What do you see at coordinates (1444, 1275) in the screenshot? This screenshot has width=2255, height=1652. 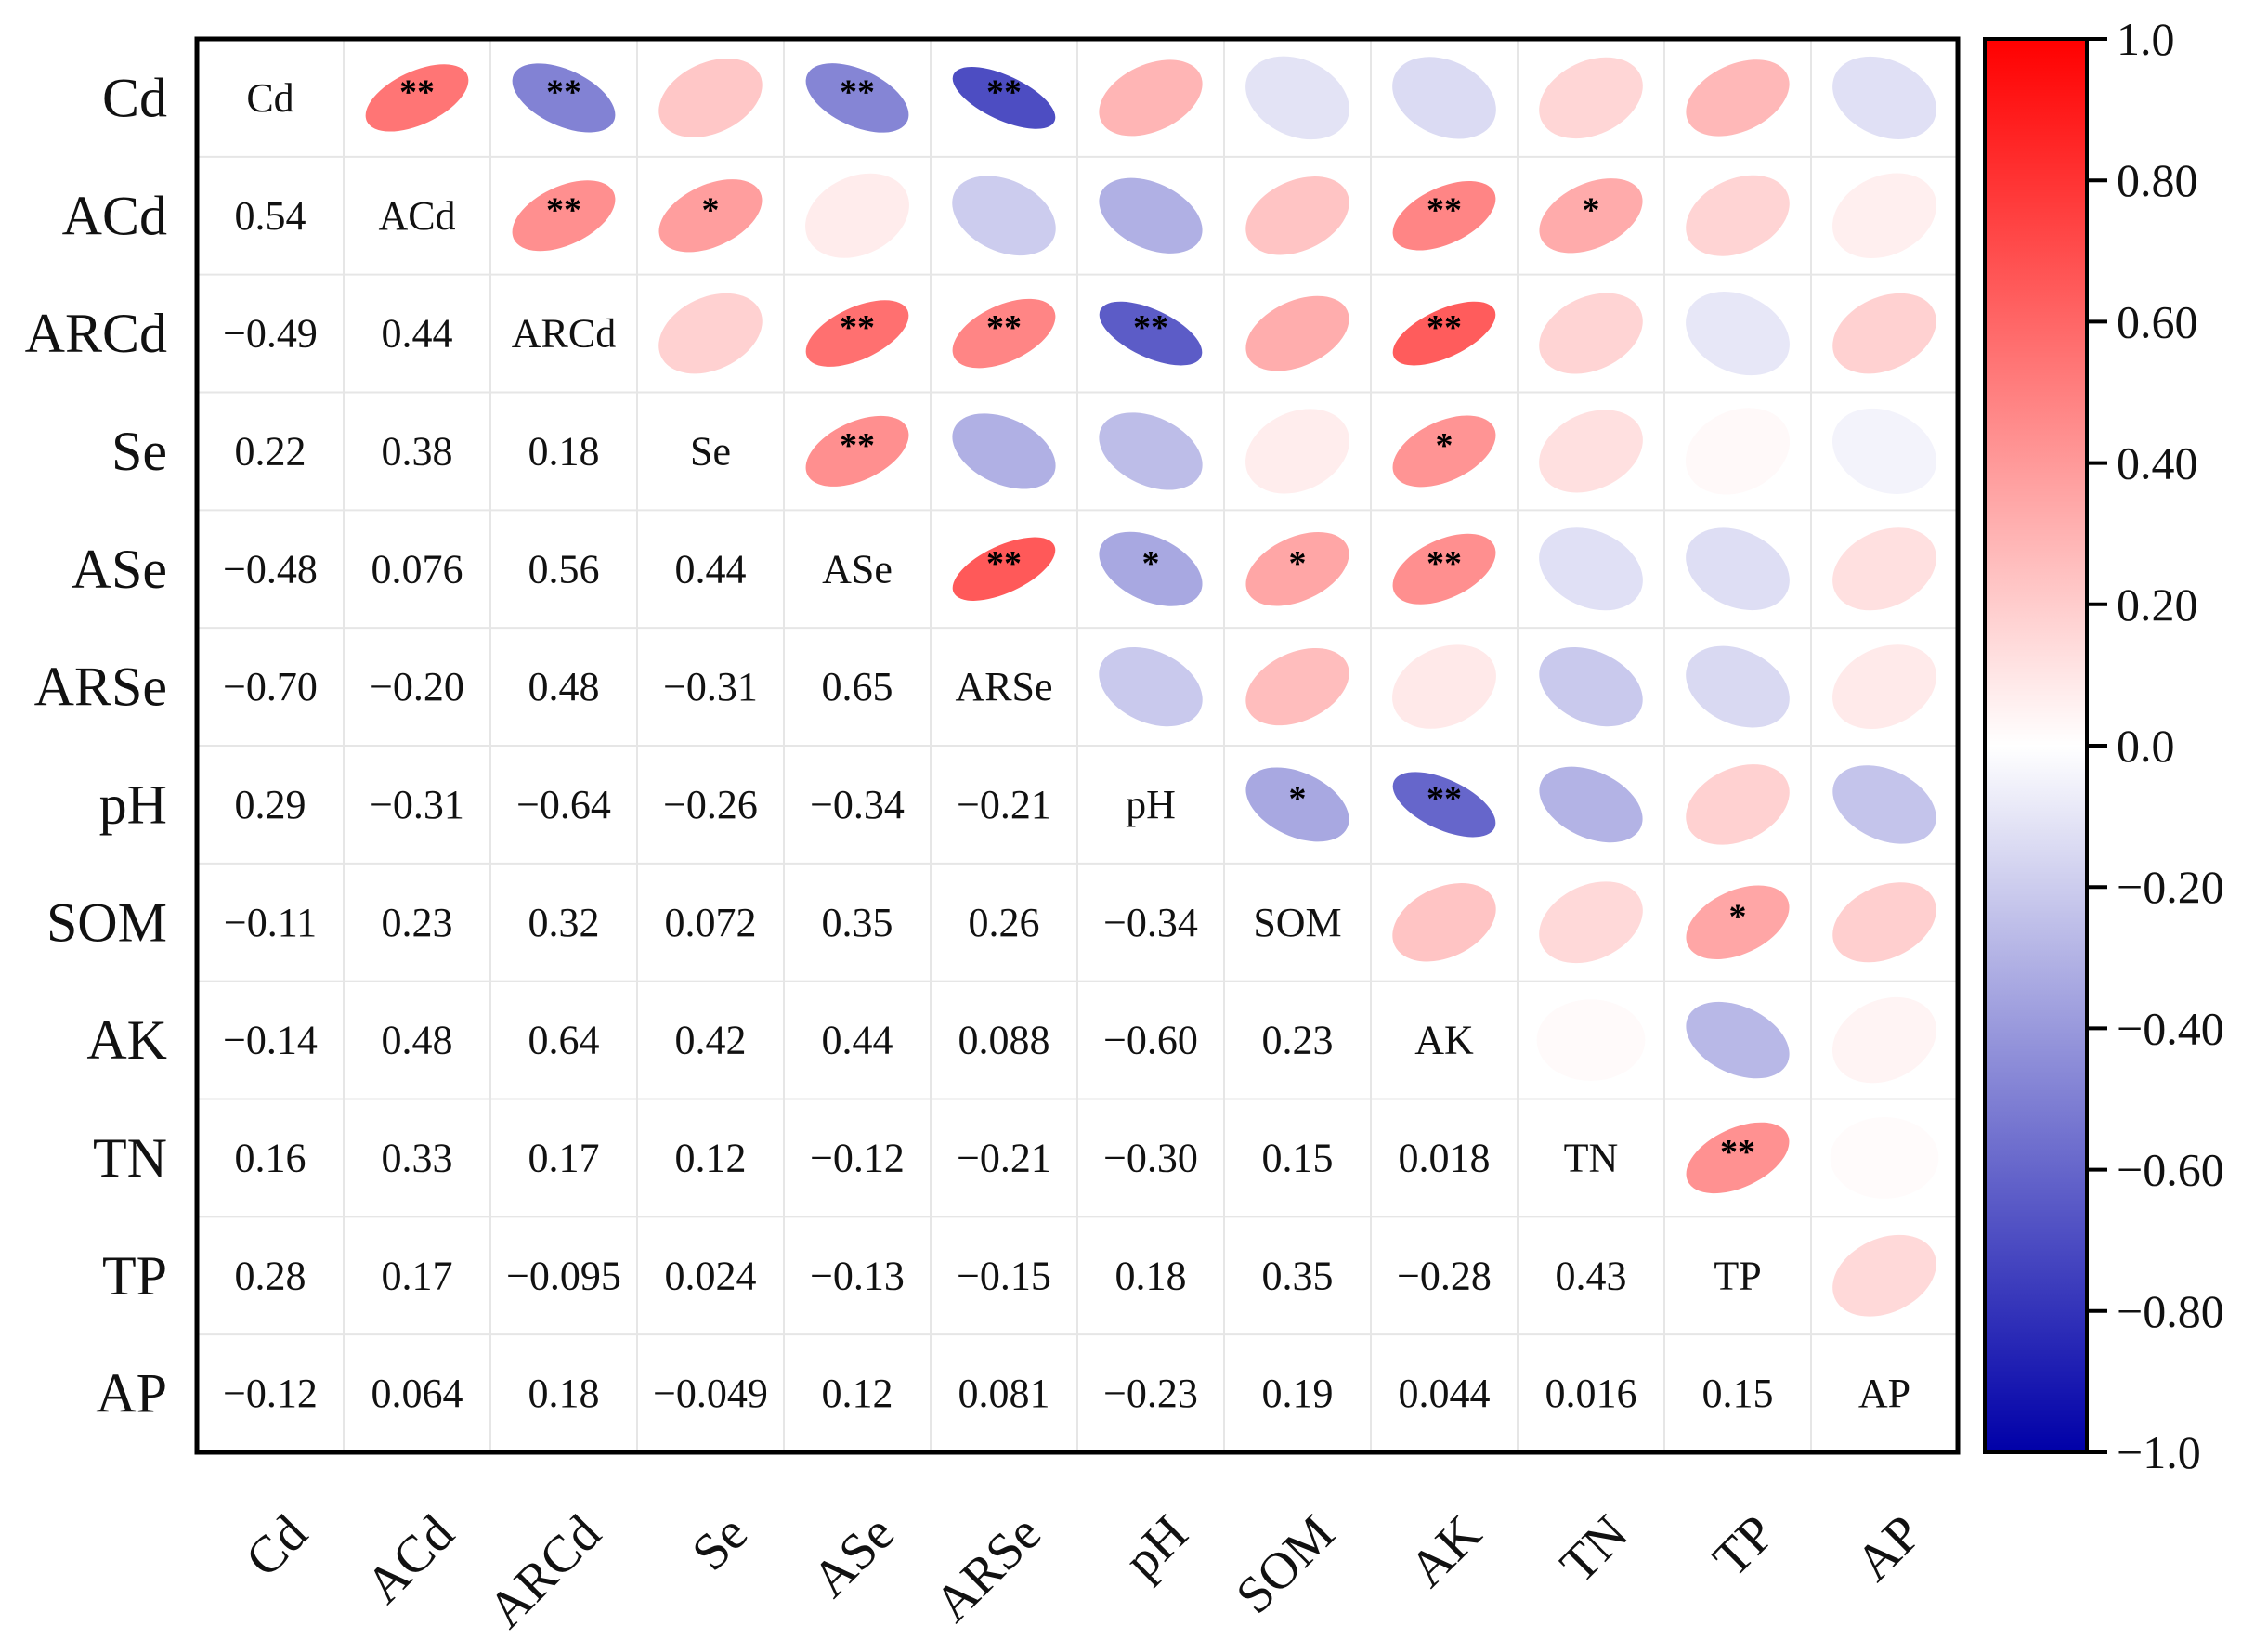 I see `correlation-value: −0.28` at bounding box center [1444, 1275].